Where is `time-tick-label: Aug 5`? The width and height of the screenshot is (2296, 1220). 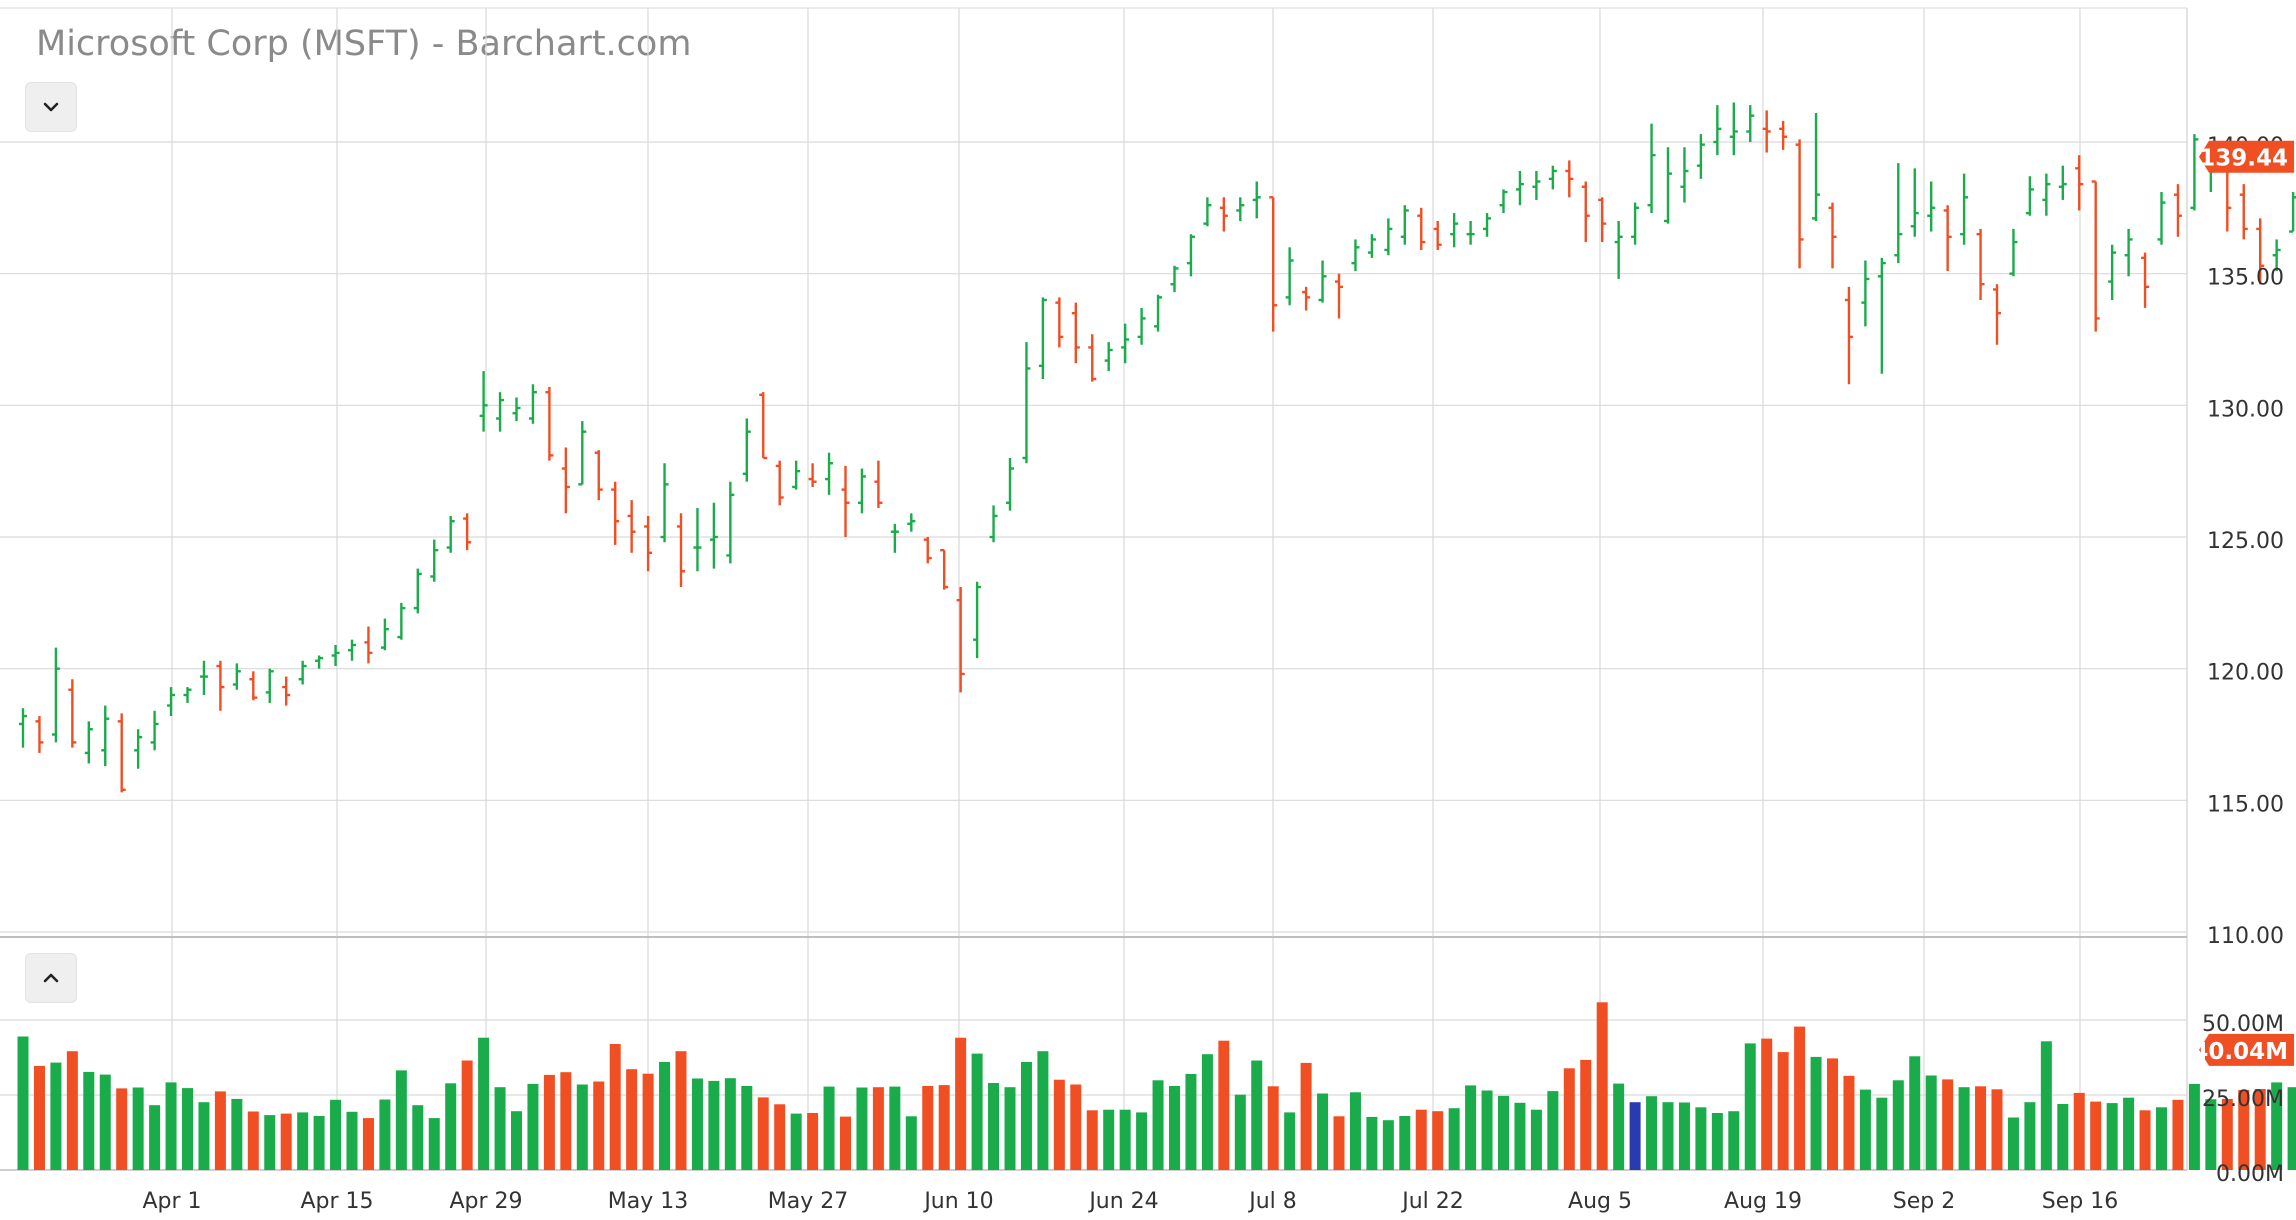
time-tick-label: Aug 5 is located at coordinates (1600, 1201).